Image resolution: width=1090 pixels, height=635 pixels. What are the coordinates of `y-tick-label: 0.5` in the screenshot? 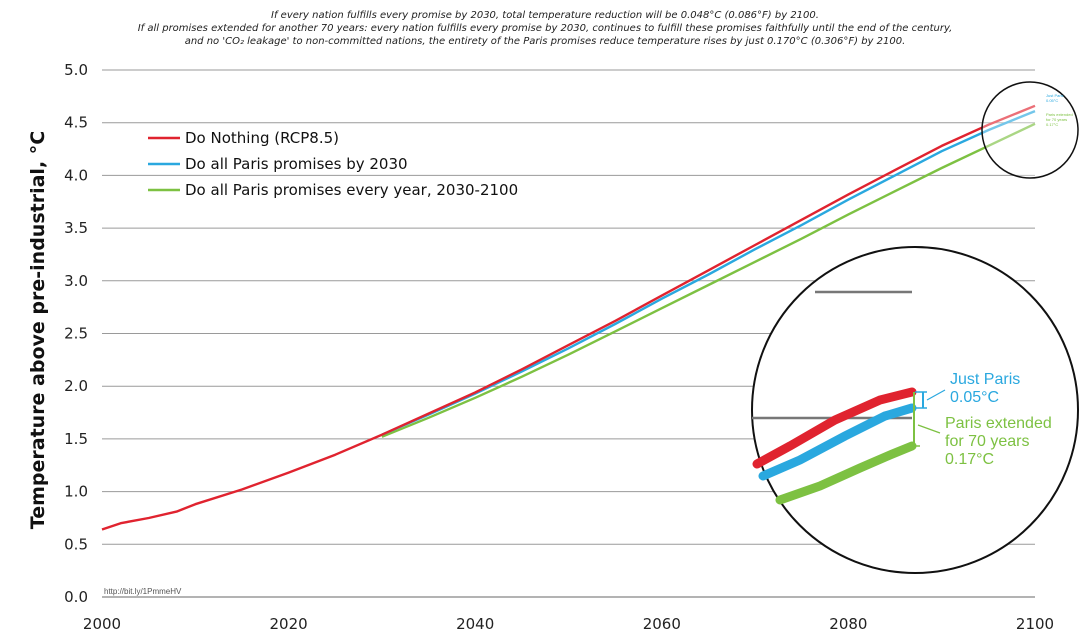 It's located at (76, 544).